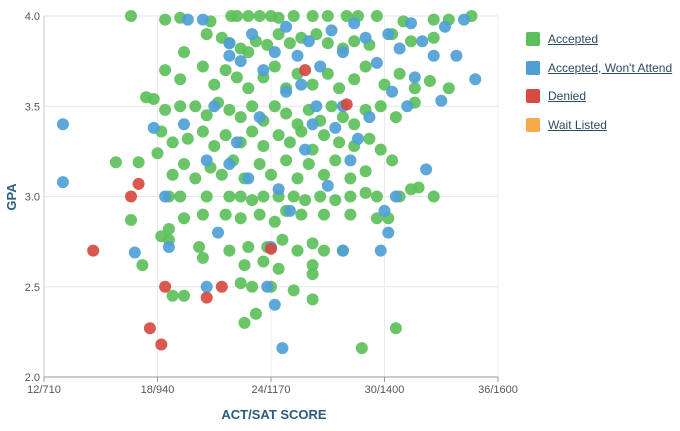 This screenshot has height=431, width=680. What do you see at coordinates (44, 390) in the screenshot?
I see `x-tick-label: 12/710` at bounding box center [44, 390].